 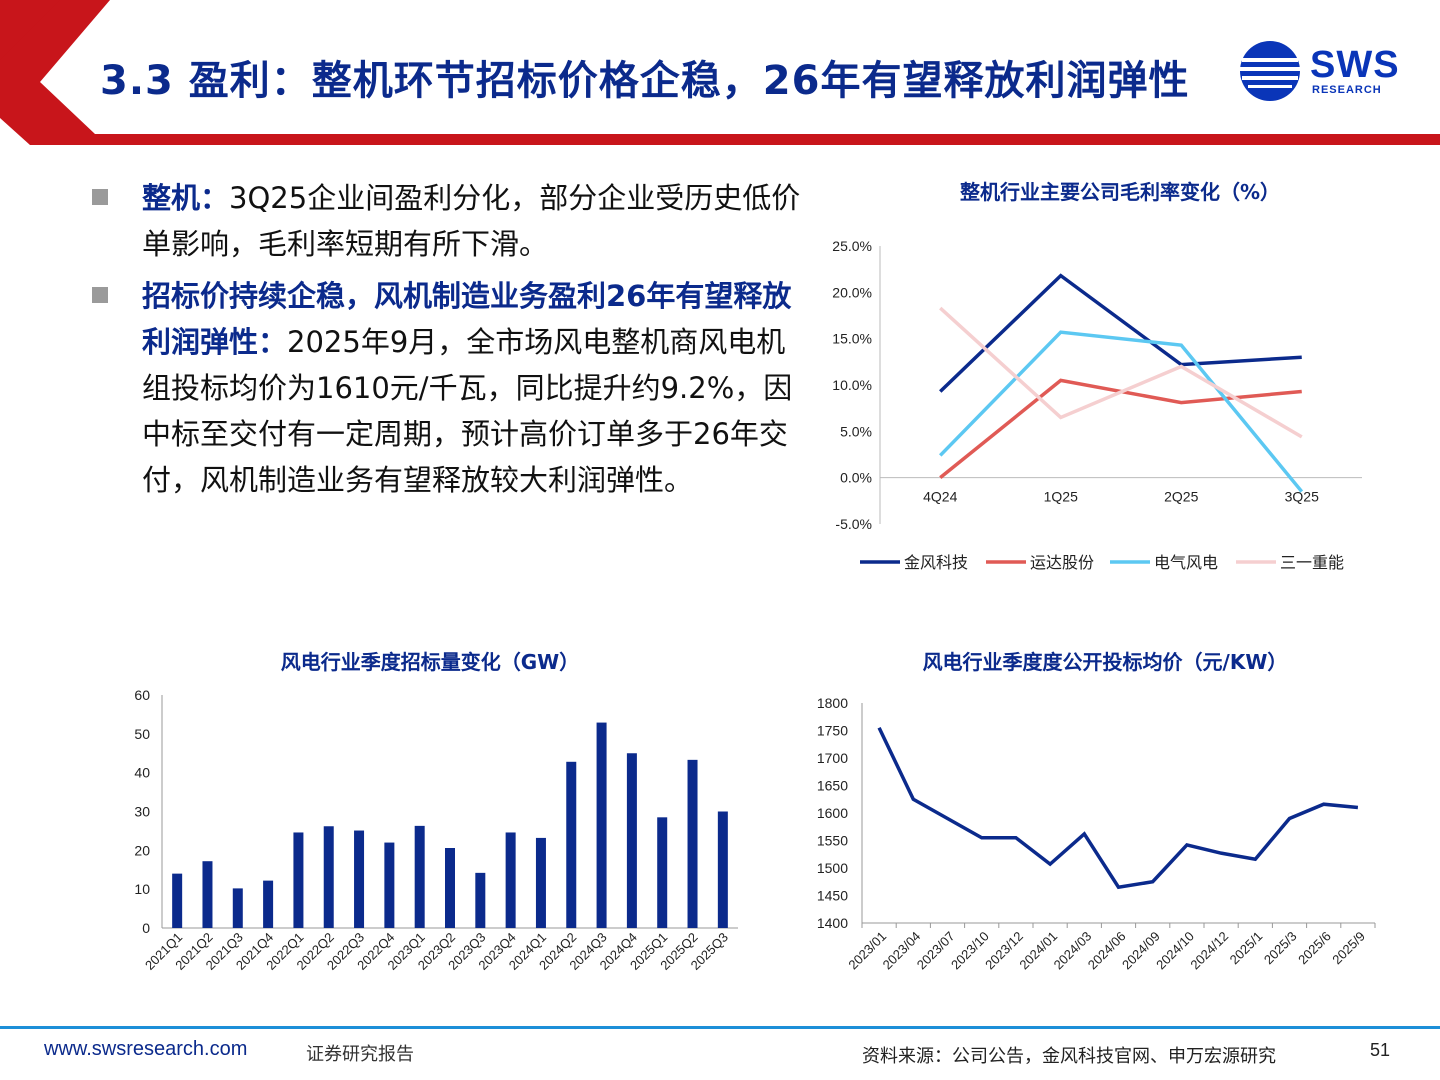 I want to click on x-tick-label: 1Q25, so click(x=1061, y=497).